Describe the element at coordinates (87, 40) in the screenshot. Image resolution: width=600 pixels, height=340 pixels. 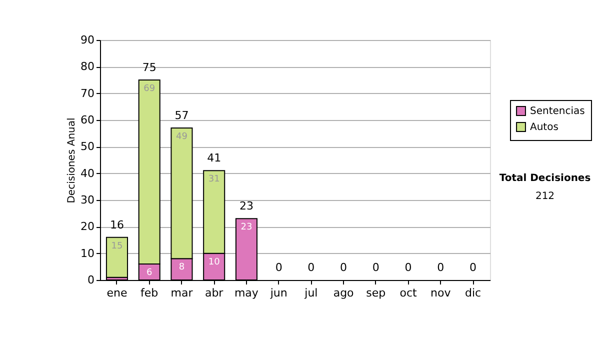
I see `y-tick-label: 90` at that location.